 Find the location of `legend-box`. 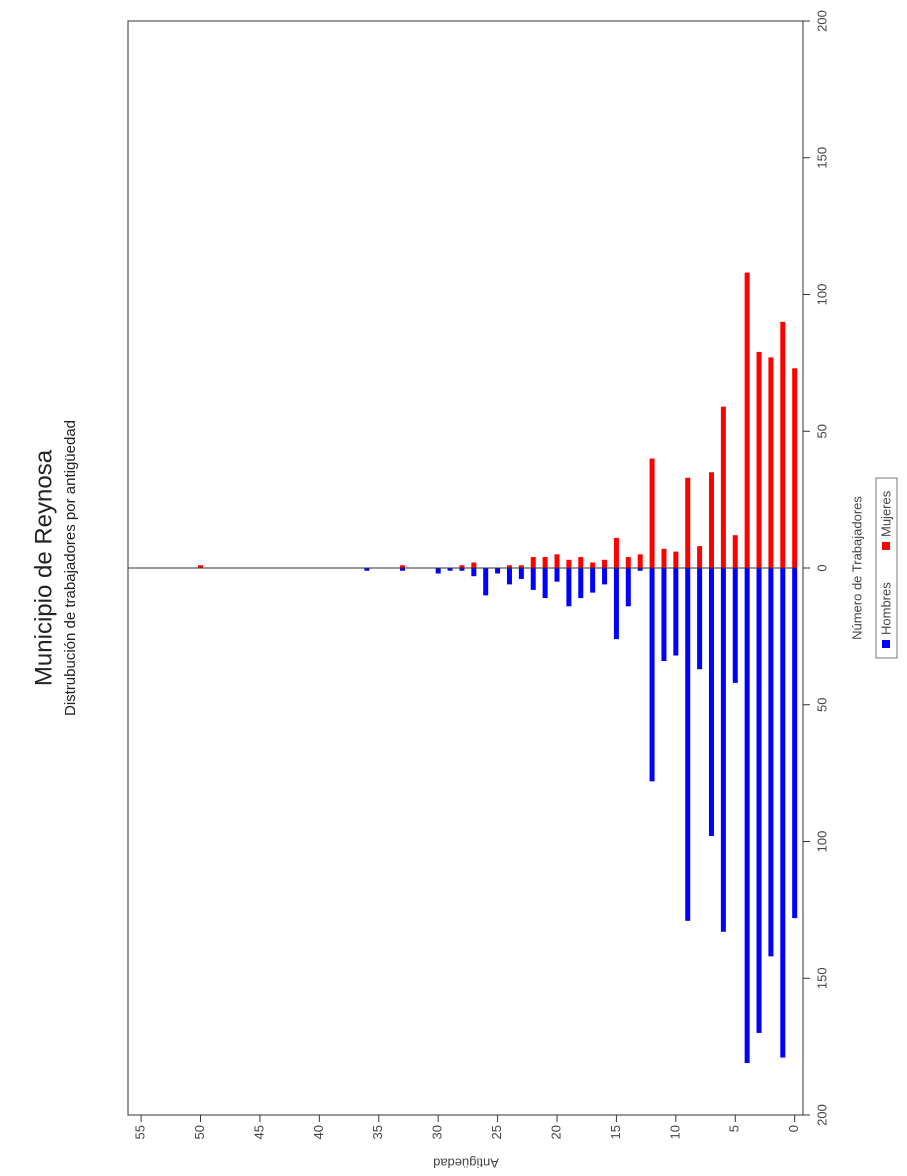

legend-box is located at coordinates (886, 568).